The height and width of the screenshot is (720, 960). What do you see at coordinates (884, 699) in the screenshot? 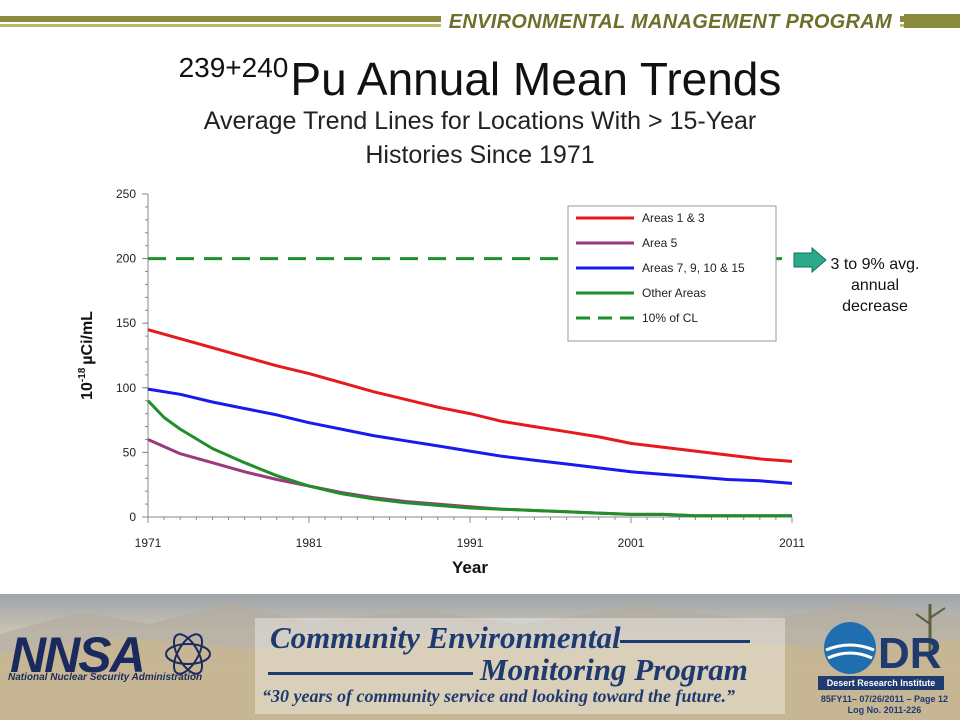
I see `page-reference: 85FY11– 07/26/2011 – Page 12` at bounding box center [884, 699].